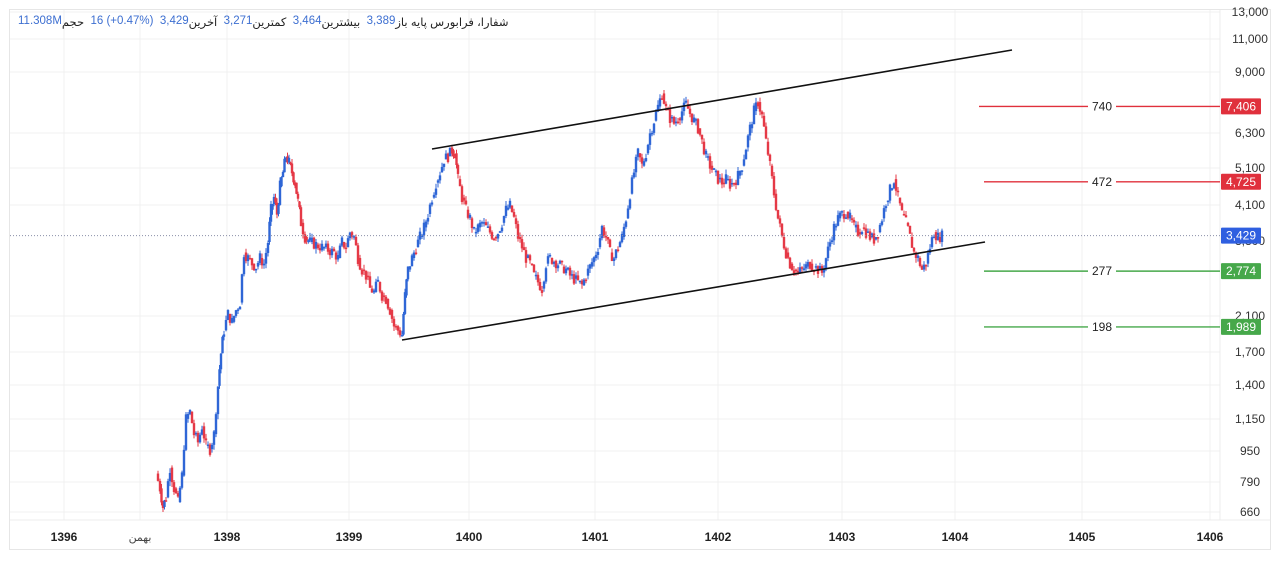 The height and width of the screenshot is (561, 1280). I want to click on open-value: 3,389, so click(381, 21).